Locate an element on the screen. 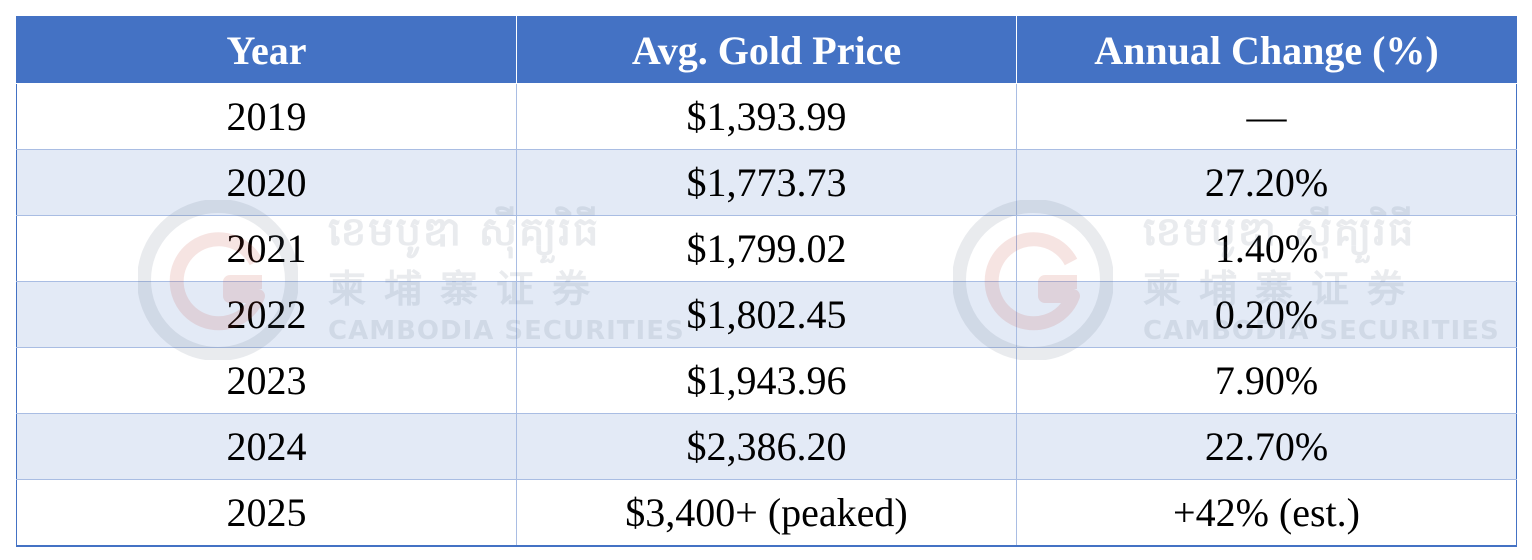 This screenshot has width=1532, height=560. table-row: 2022 $1,802.45 0.20% is located at coordinates (766, 314).